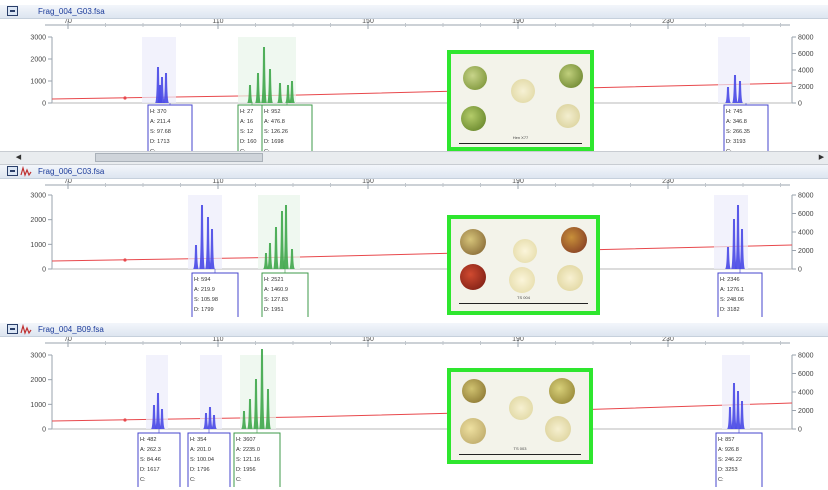 The height and width of the screenshot is (490, 828). What do you see at coordinates (414, 330) in the screenshot?
I see `panel-title-bar: Frag_004_B09.fsa` at bounding box center [414, 330].